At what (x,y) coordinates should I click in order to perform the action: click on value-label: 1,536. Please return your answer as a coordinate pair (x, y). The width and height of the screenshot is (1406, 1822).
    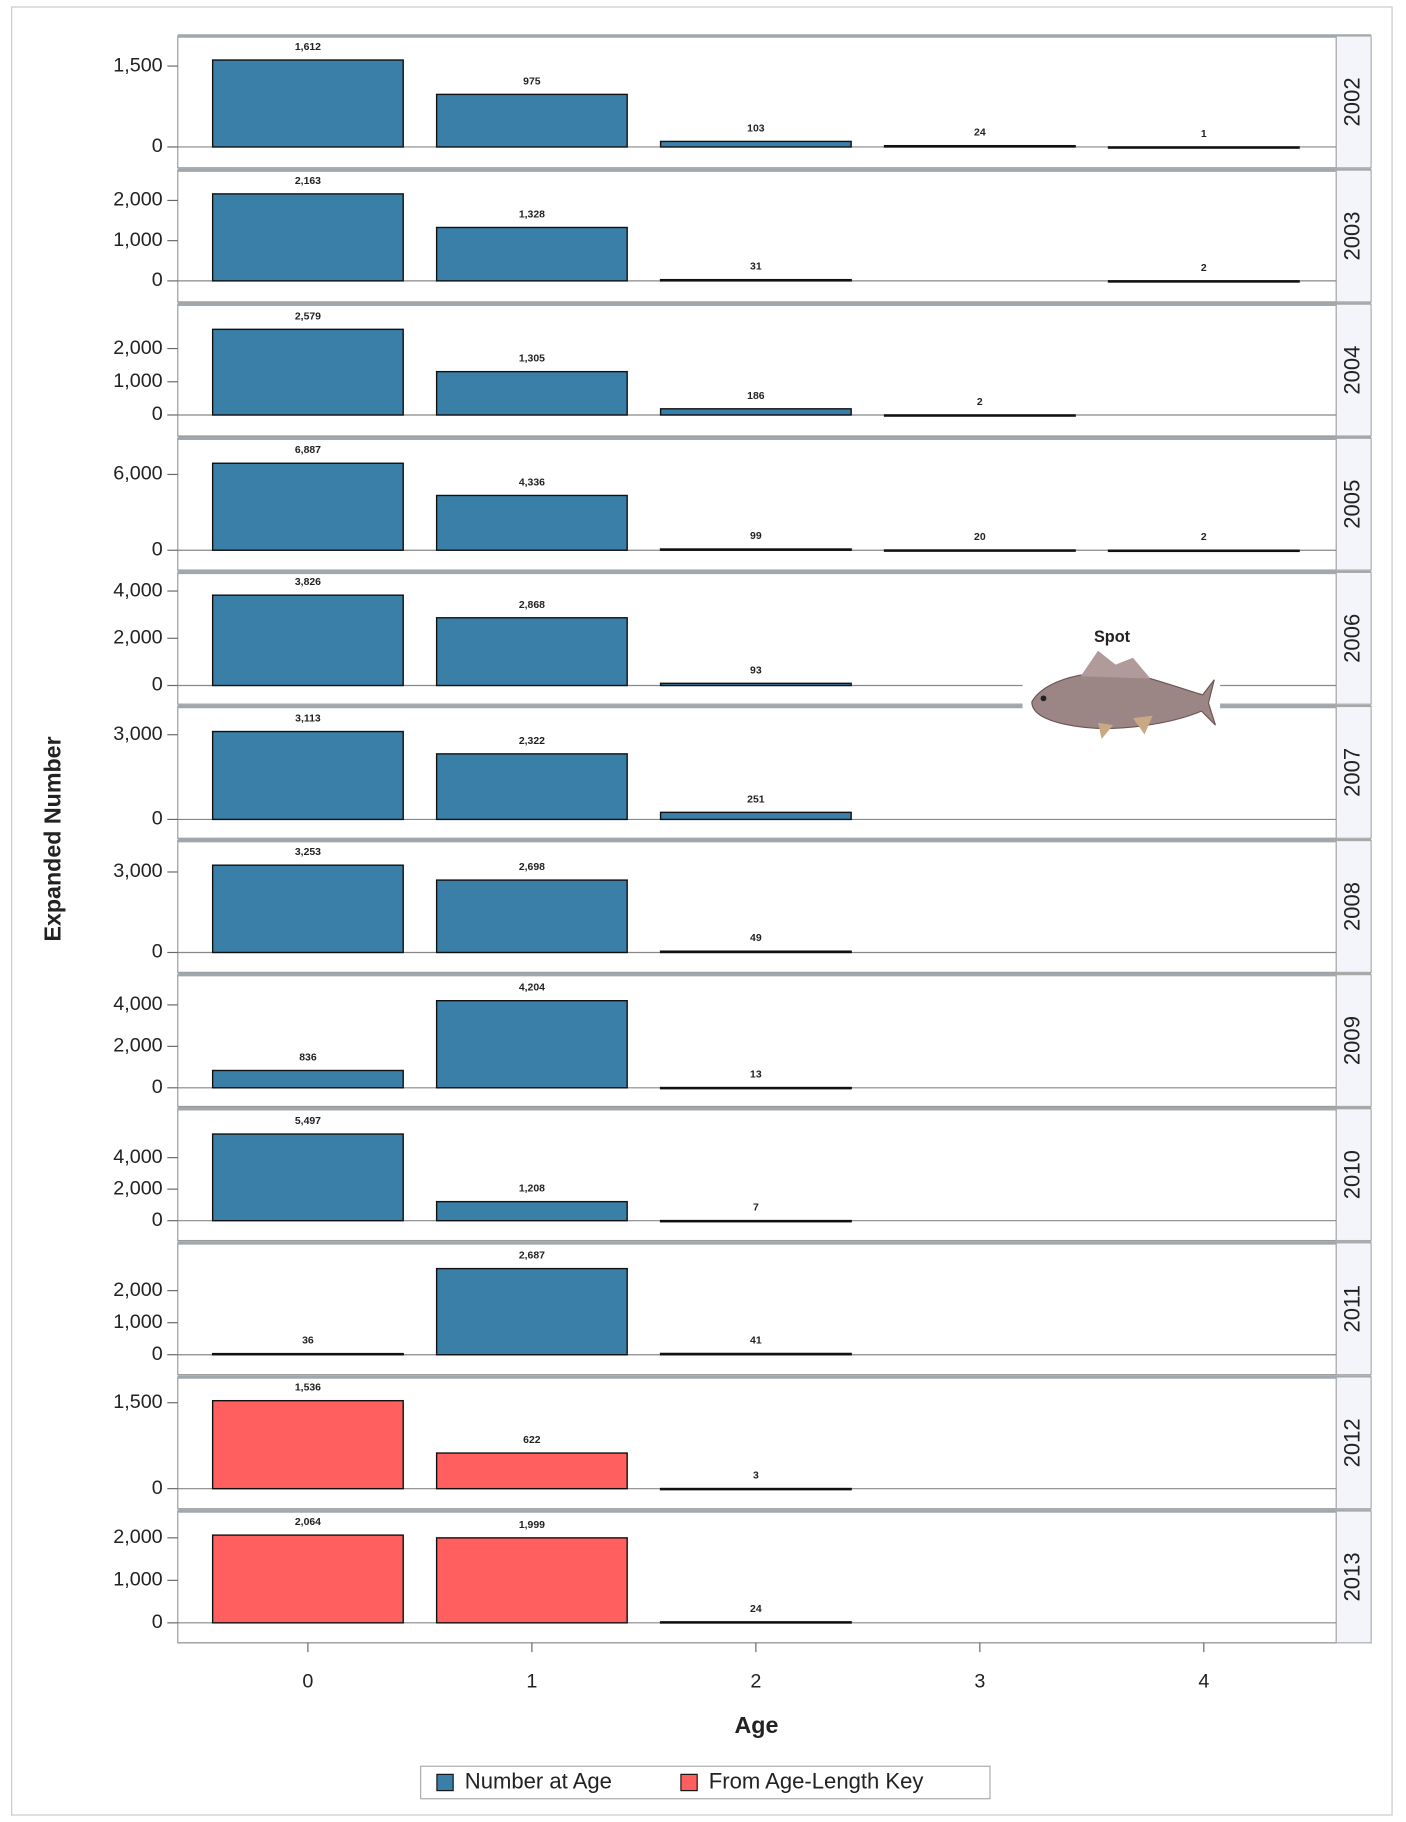
    Looking at the image, I should click on (308, 1388).